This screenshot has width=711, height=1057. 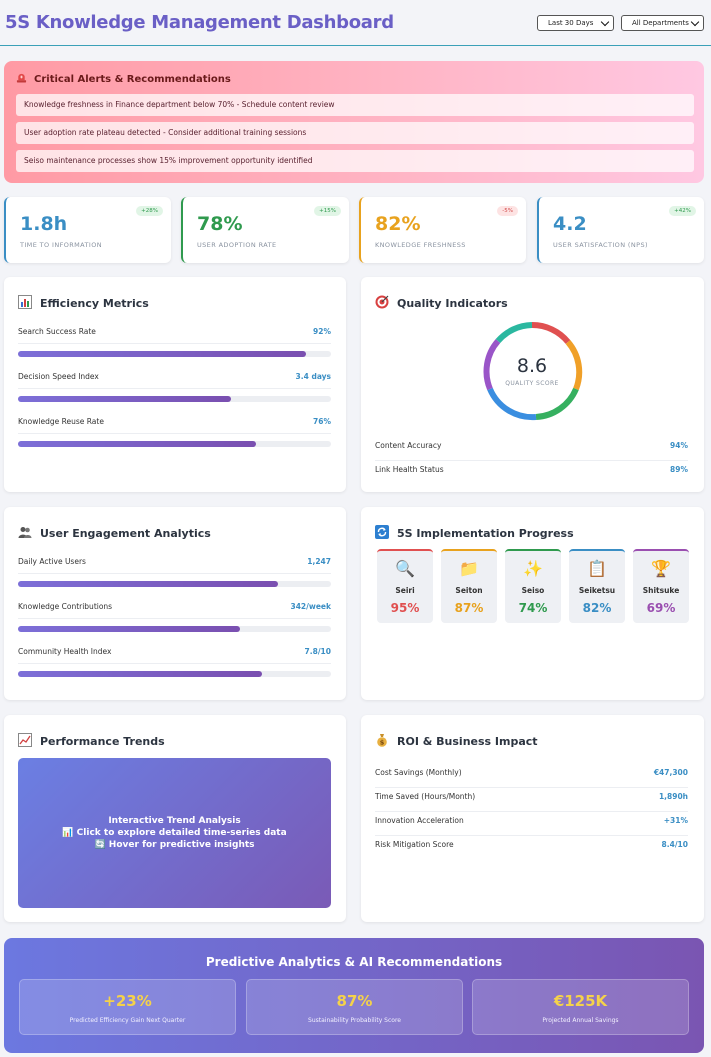 What do you see at coordinates (419, 820) in the screenshot?
I see `kv-name: Innovation Acceleration` at bounding box center [419, 820].